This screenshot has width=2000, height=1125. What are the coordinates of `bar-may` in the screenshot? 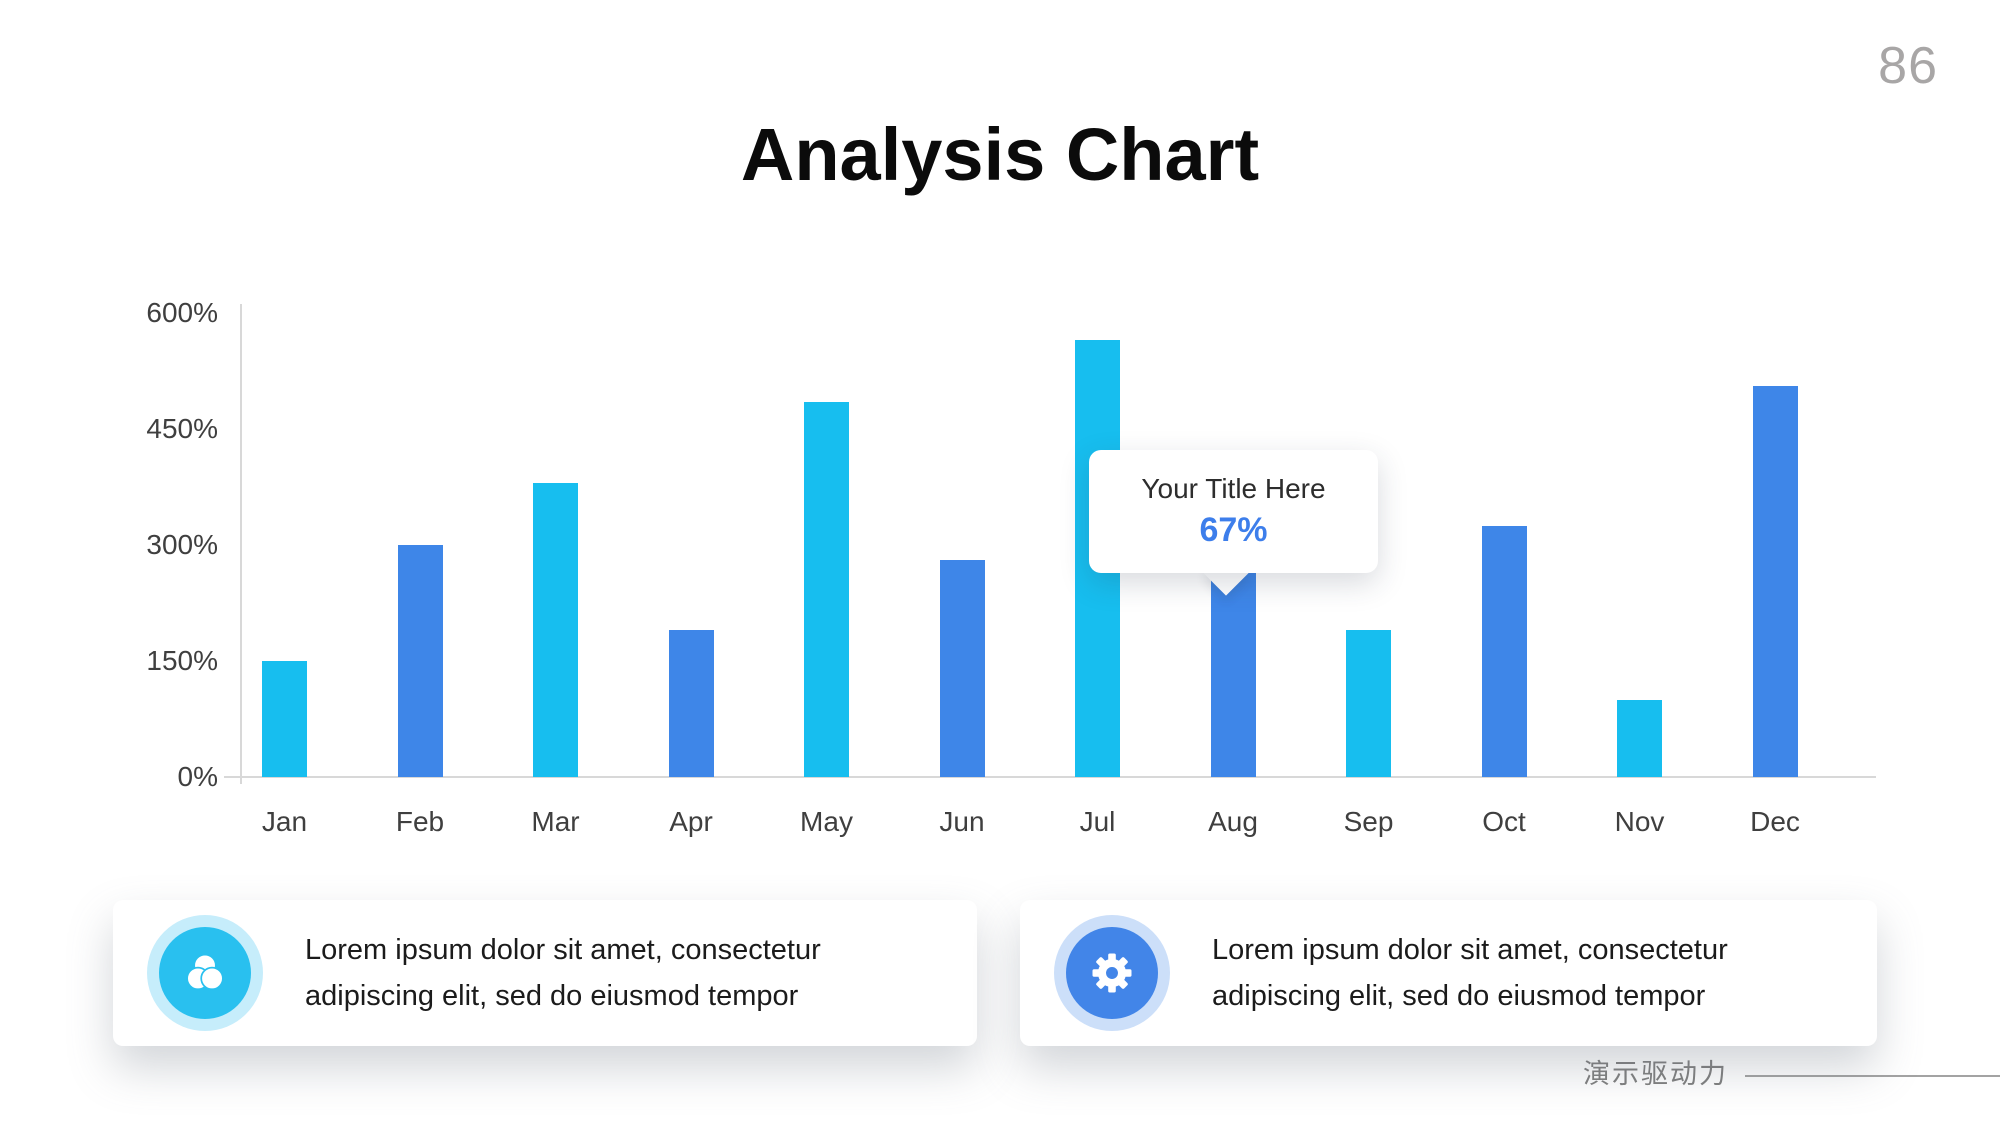 It's located at (826, 589).